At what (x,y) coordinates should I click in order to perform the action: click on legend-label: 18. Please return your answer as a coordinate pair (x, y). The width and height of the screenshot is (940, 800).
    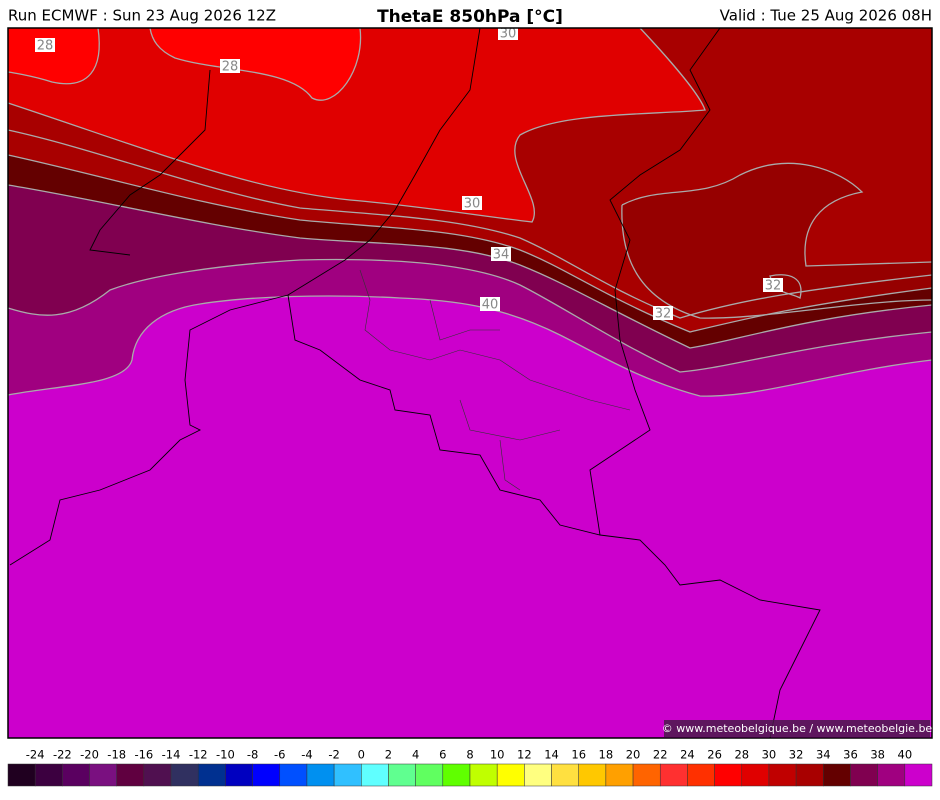
    Looking at the image, I should click on (606, 755).